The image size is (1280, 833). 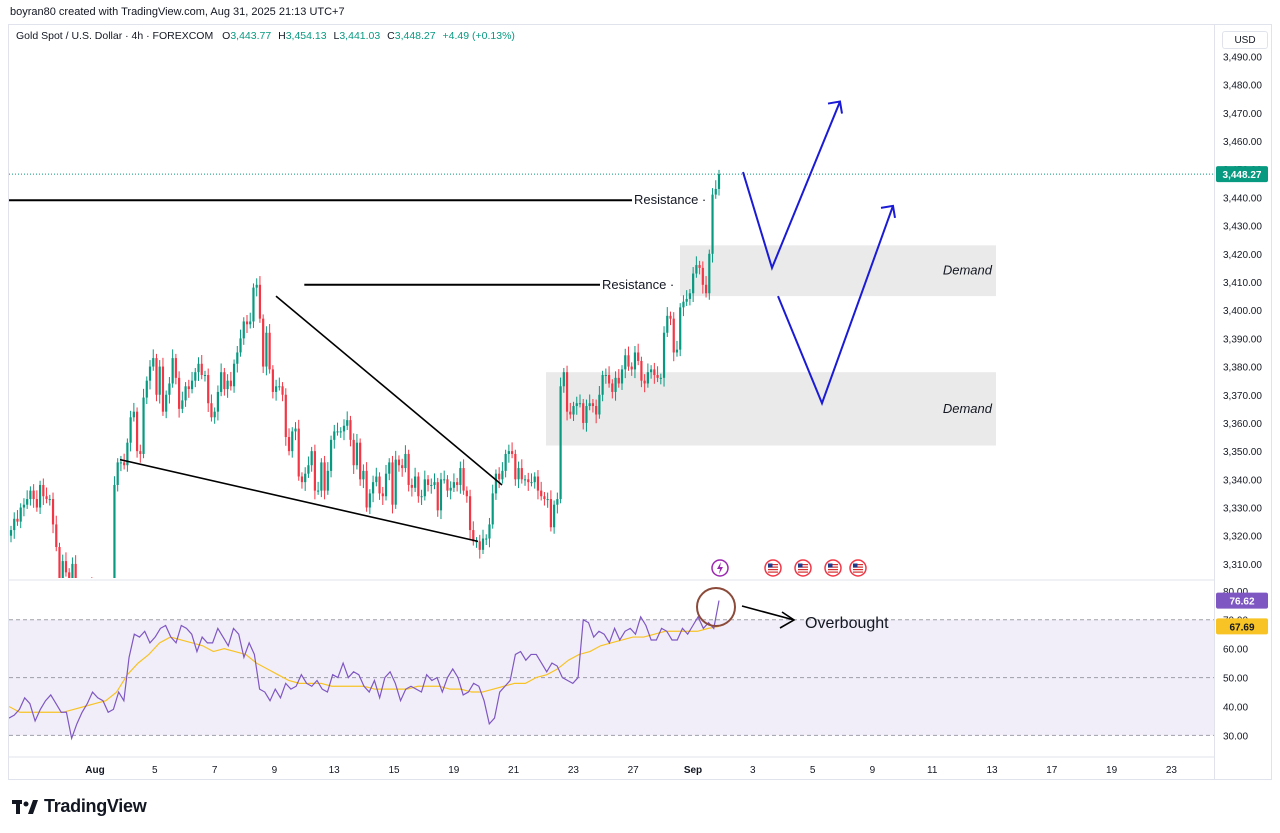 I want to click on open-value: 3,443.77, so click(x=251, y=36).